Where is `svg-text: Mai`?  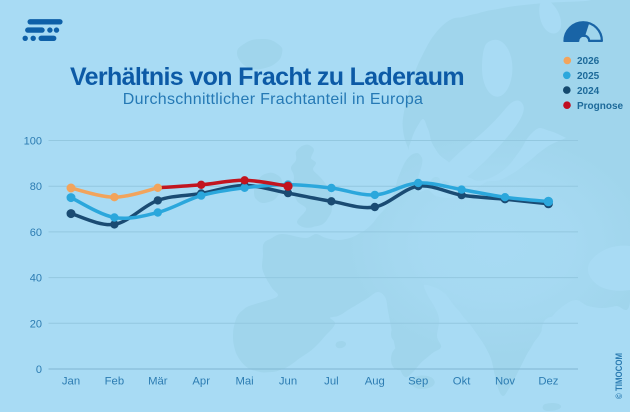
svg-text: Mai is located at coordinates (244, 382).